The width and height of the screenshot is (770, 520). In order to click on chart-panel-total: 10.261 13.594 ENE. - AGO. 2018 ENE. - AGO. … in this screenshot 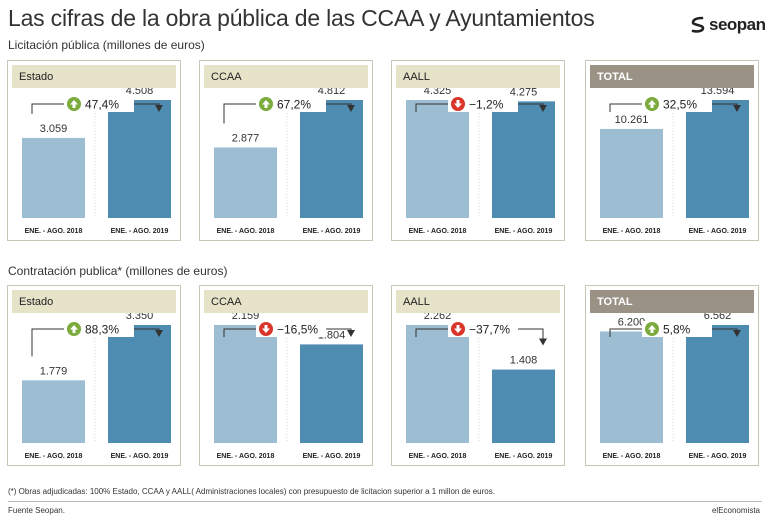, I will do `click(672, 150)`.